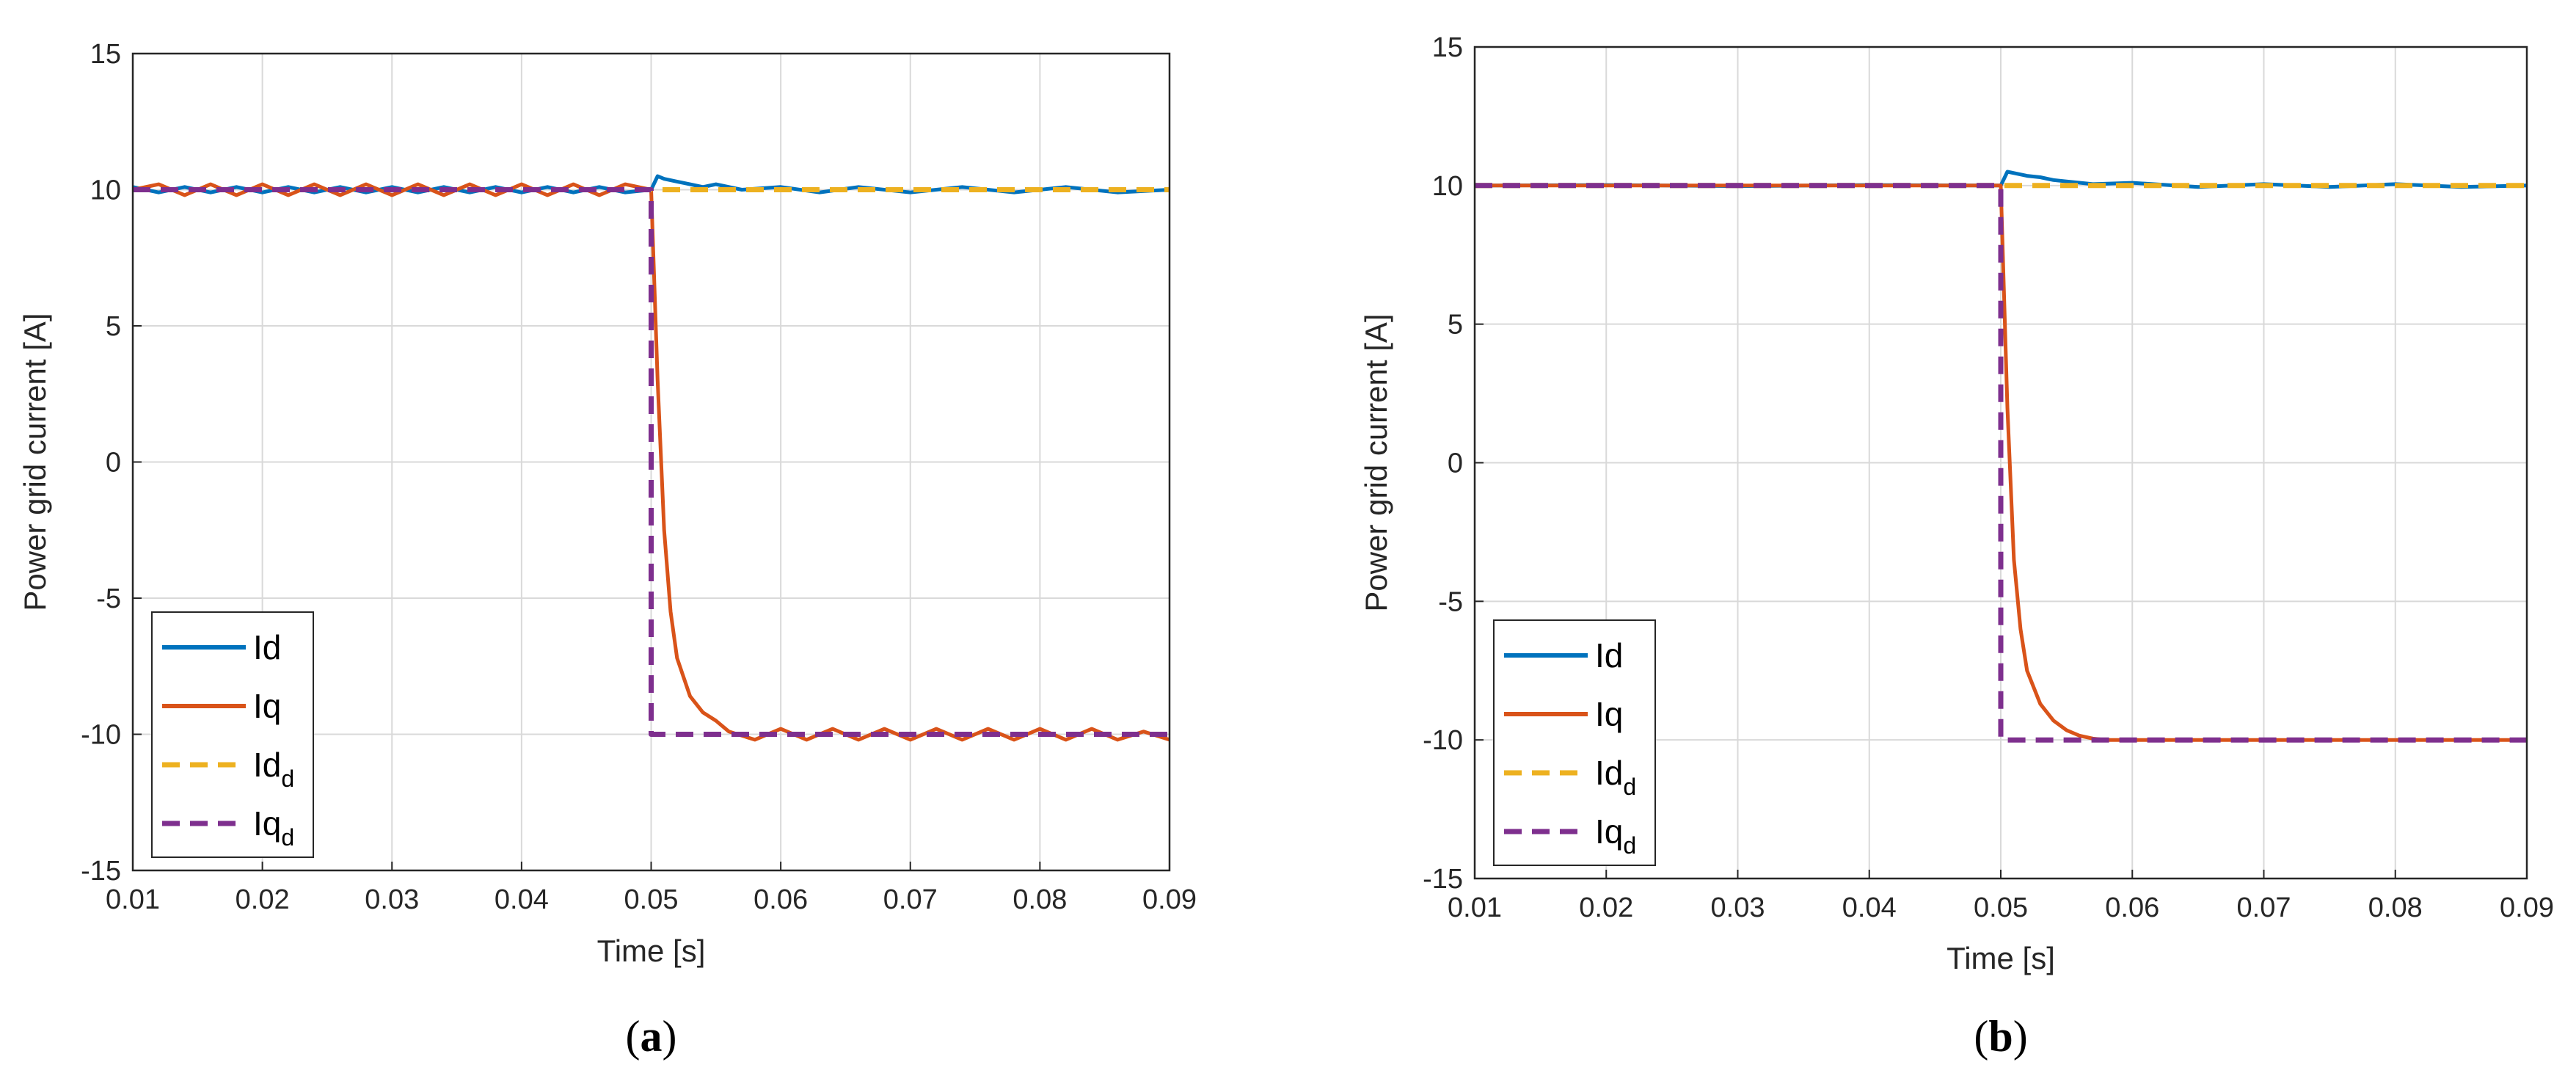 This screenshot has width=2576, height=1073. I want to click on series-line-id, so click(651, 184).